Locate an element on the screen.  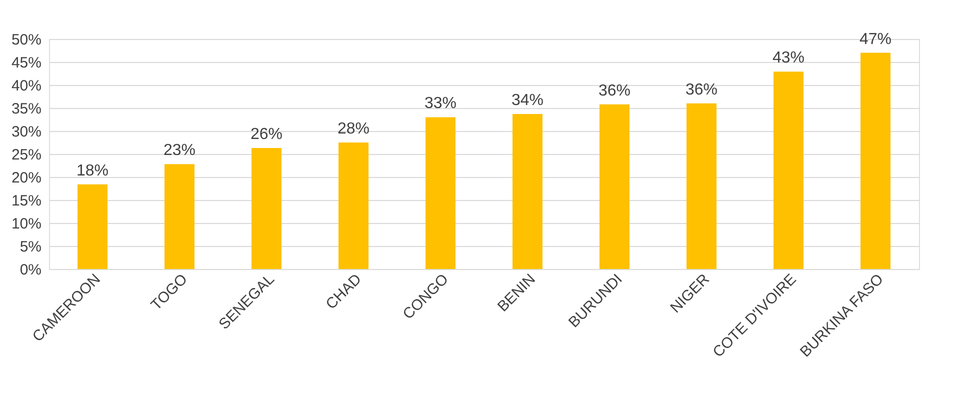
y-tick-label: 50% is located at coordinates (26, 40).